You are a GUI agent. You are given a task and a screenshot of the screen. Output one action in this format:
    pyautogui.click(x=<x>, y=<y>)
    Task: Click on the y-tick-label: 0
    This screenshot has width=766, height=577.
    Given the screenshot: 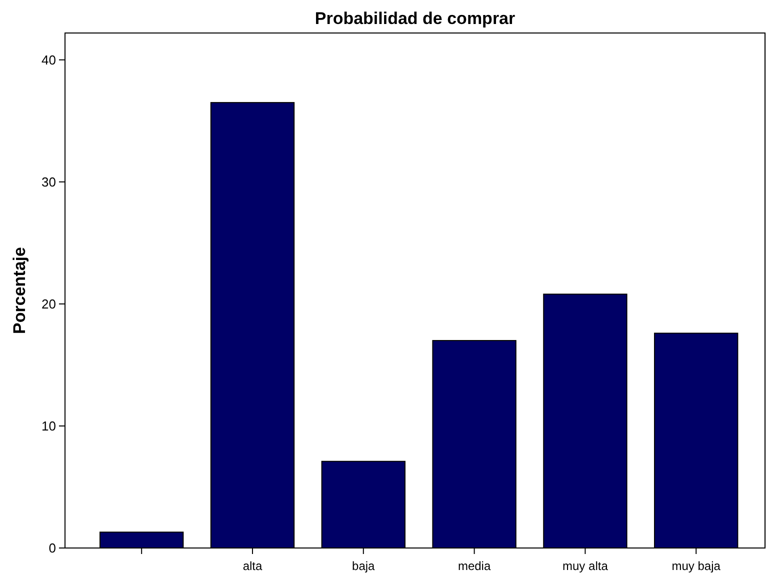 What is the action you would take?
    pyautogui.click(x=52, y=548)
    